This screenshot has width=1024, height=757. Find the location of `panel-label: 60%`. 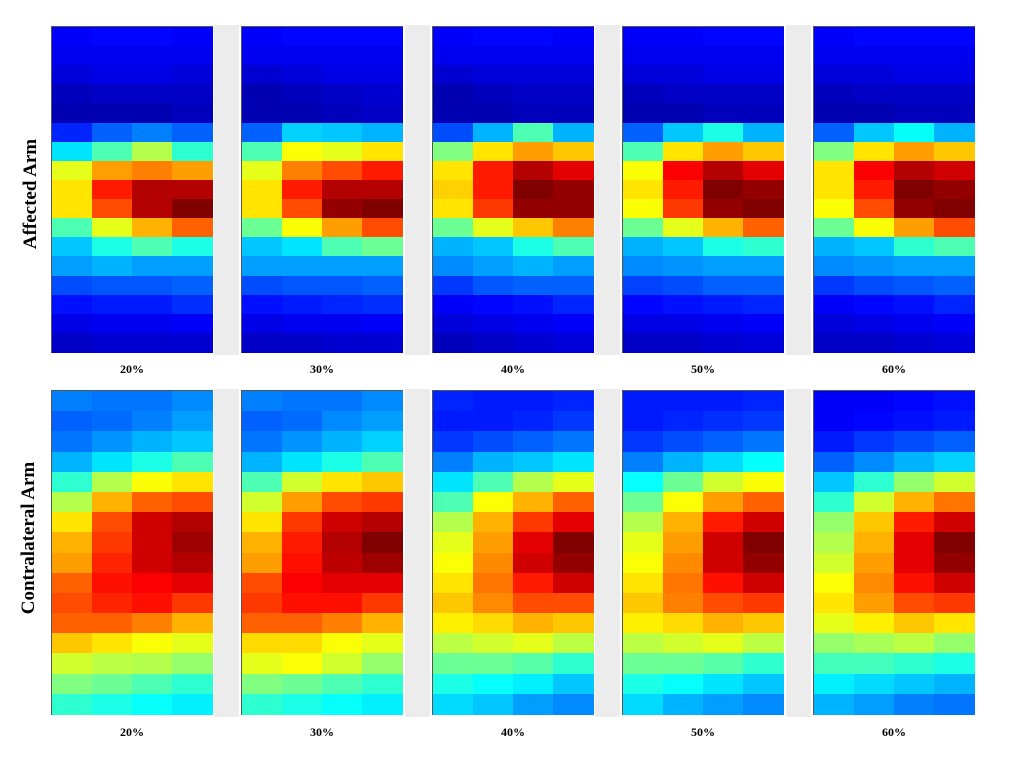

panel-label: 60% is located at coordinates (894, 369).